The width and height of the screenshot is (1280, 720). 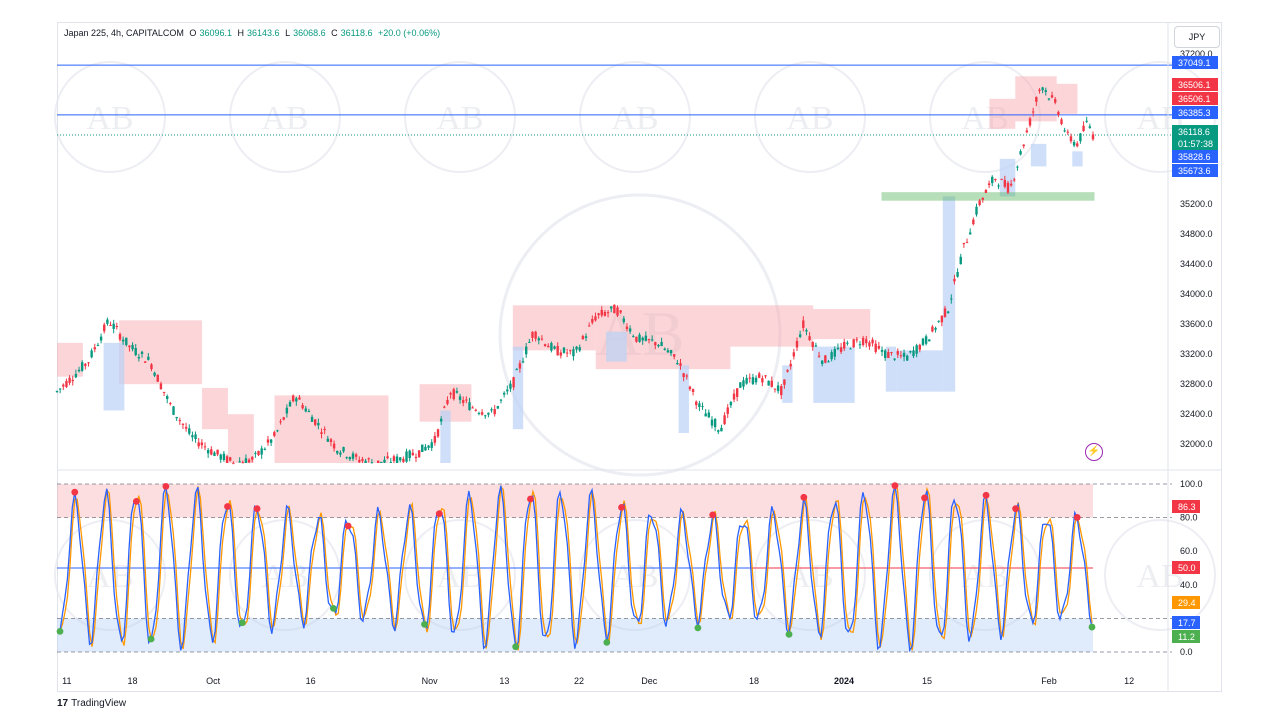 What do you see at coordinates (1194, 157) in the screenshot?
I see `price-tag-text: 35828.6` at bounding box center [1194, 157].